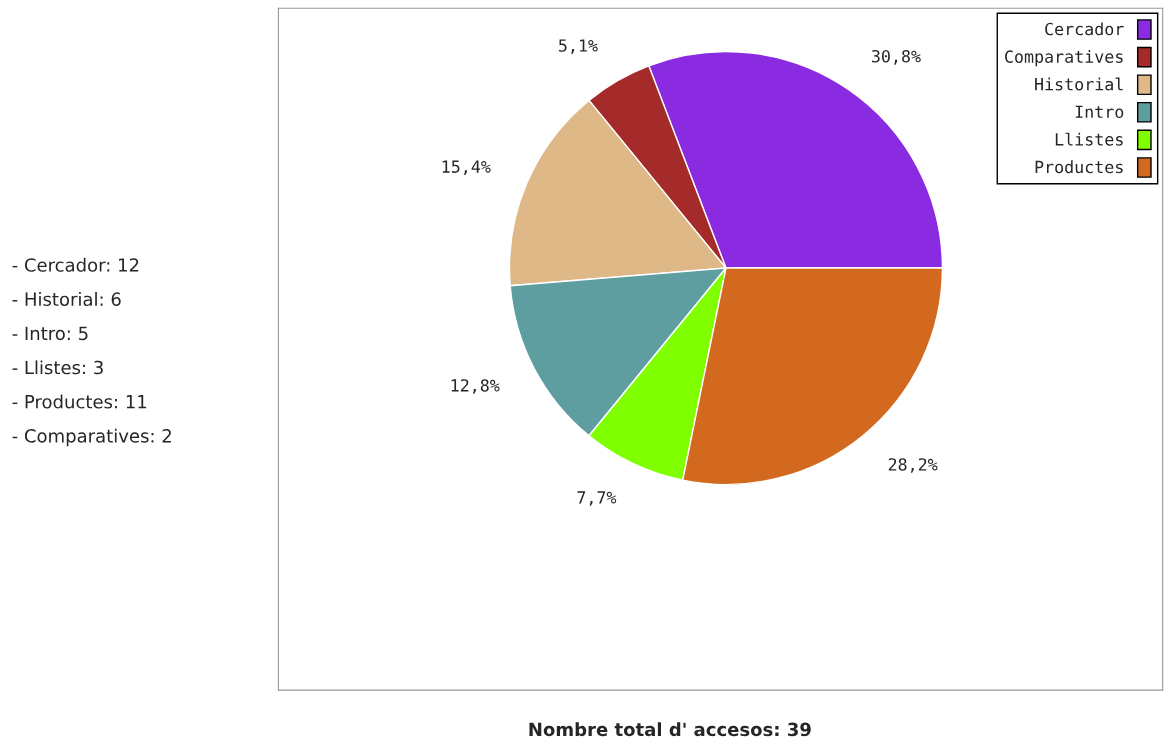 Image resolution: width=1165 pixels, height=751 pixels. I want to click on legend-label: Cercador, so click(1084, 29).